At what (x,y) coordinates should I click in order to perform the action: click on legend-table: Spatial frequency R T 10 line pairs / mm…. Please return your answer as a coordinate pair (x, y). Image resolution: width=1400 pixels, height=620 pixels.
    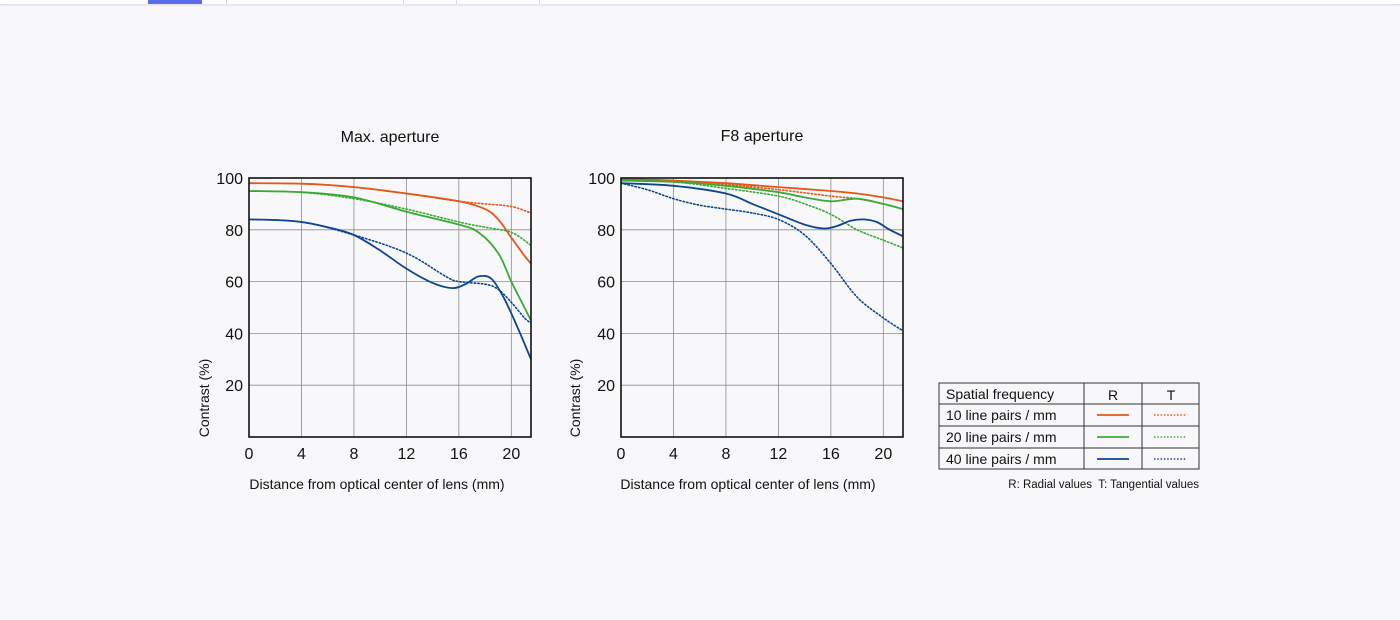
    Looking at the image, I should click on (1069, 436).